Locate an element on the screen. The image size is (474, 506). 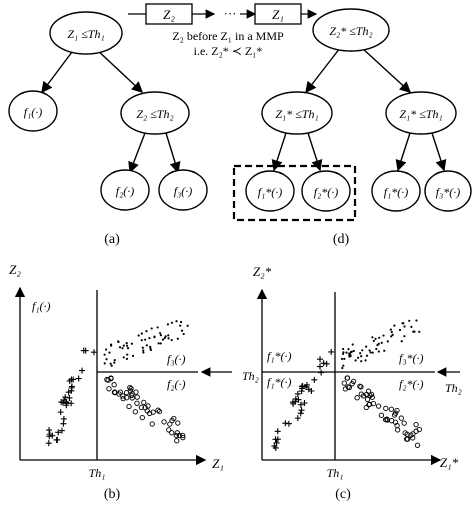
plot-b-th2-label: Th₂ is located at coordinates (250, 376).